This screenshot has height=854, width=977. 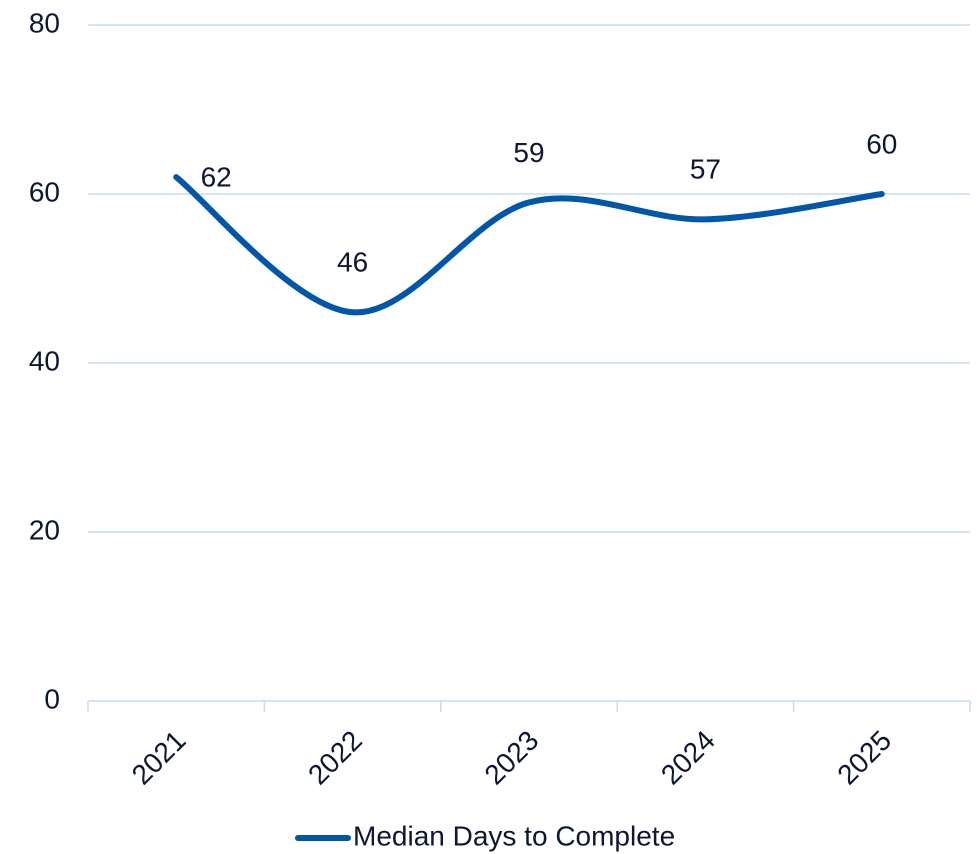 I want to click on y-tick-label: 60, so click(x=44, y=191).